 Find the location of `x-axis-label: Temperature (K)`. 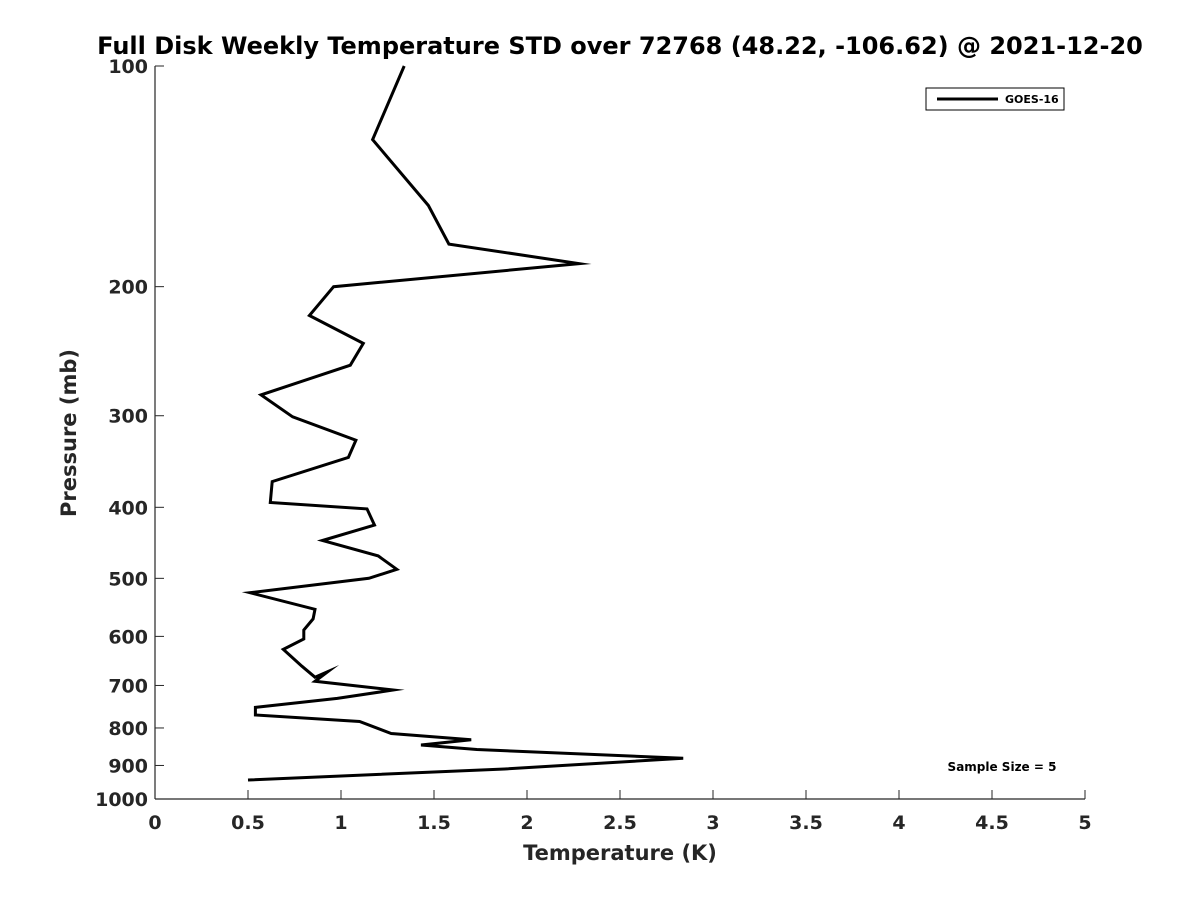

x-axis-label: Temperature (K) is located at coordinates (620, 853).